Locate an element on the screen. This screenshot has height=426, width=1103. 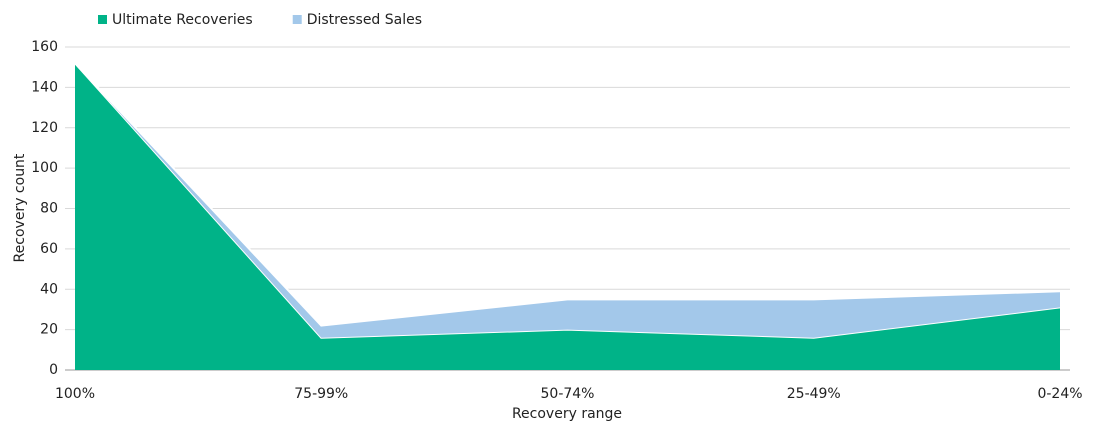
legend-label: Ultimate Recoveries is located at coordinates (182, 20).